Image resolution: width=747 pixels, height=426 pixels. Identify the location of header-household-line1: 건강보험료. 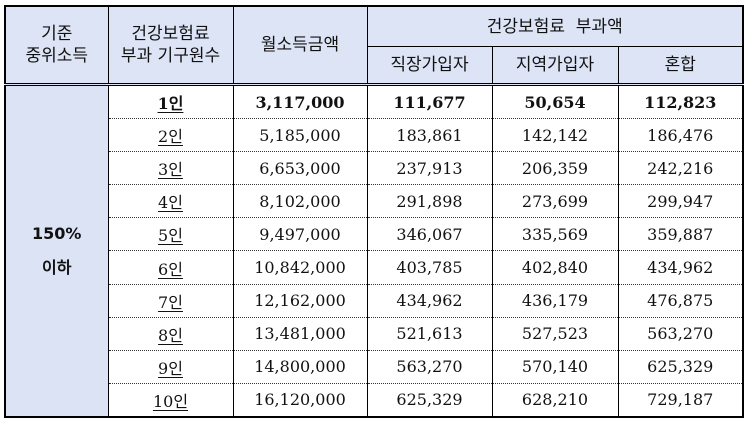
(170, 34).